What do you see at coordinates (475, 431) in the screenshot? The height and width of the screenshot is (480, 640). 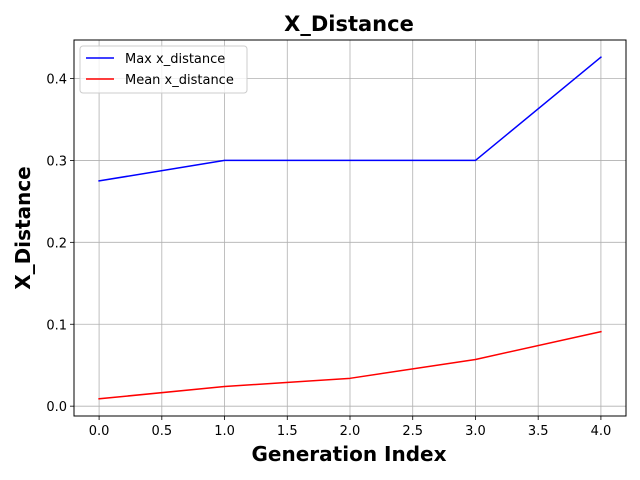 I see `x-tick-label: 3.0` at bounding box center [475, 431].